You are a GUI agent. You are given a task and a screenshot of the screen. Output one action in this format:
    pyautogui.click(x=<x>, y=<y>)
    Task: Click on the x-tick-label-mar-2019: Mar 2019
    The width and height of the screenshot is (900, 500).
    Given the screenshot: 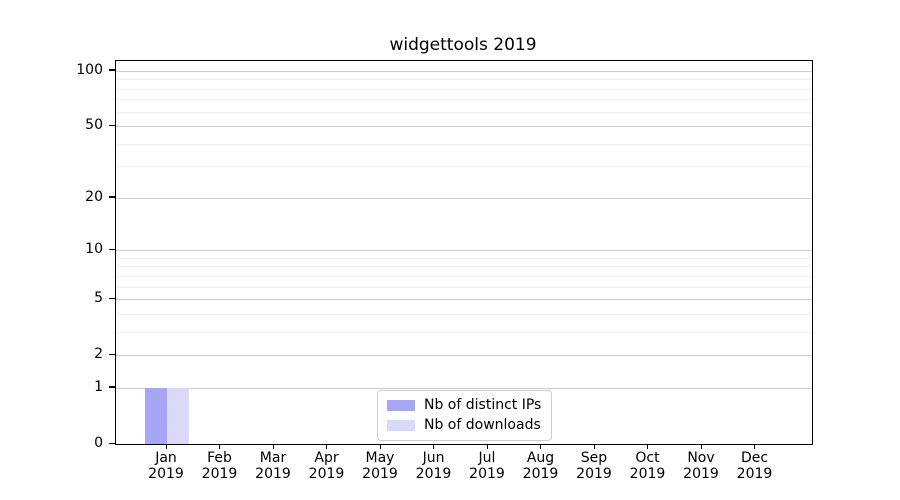 What is the action you would take?
    pyautogui.click(x=273, y=466)
    